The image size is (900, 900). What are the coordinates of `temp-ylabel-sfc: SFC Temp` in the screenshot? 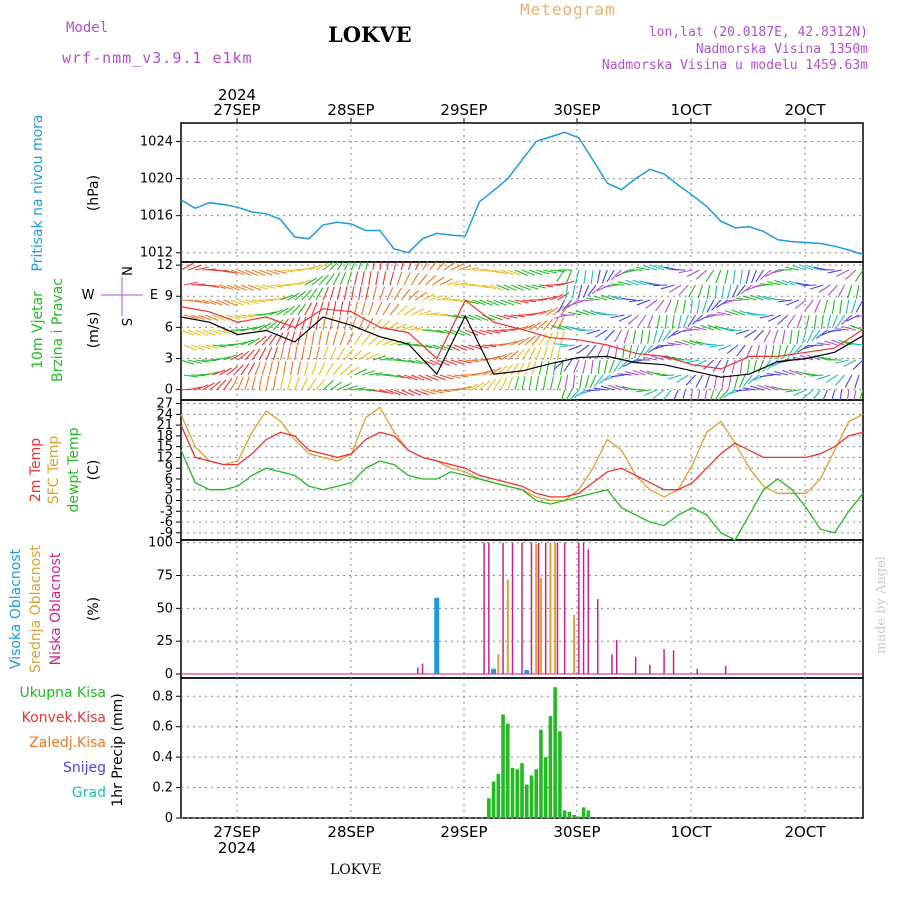 It's located at (54, 470).